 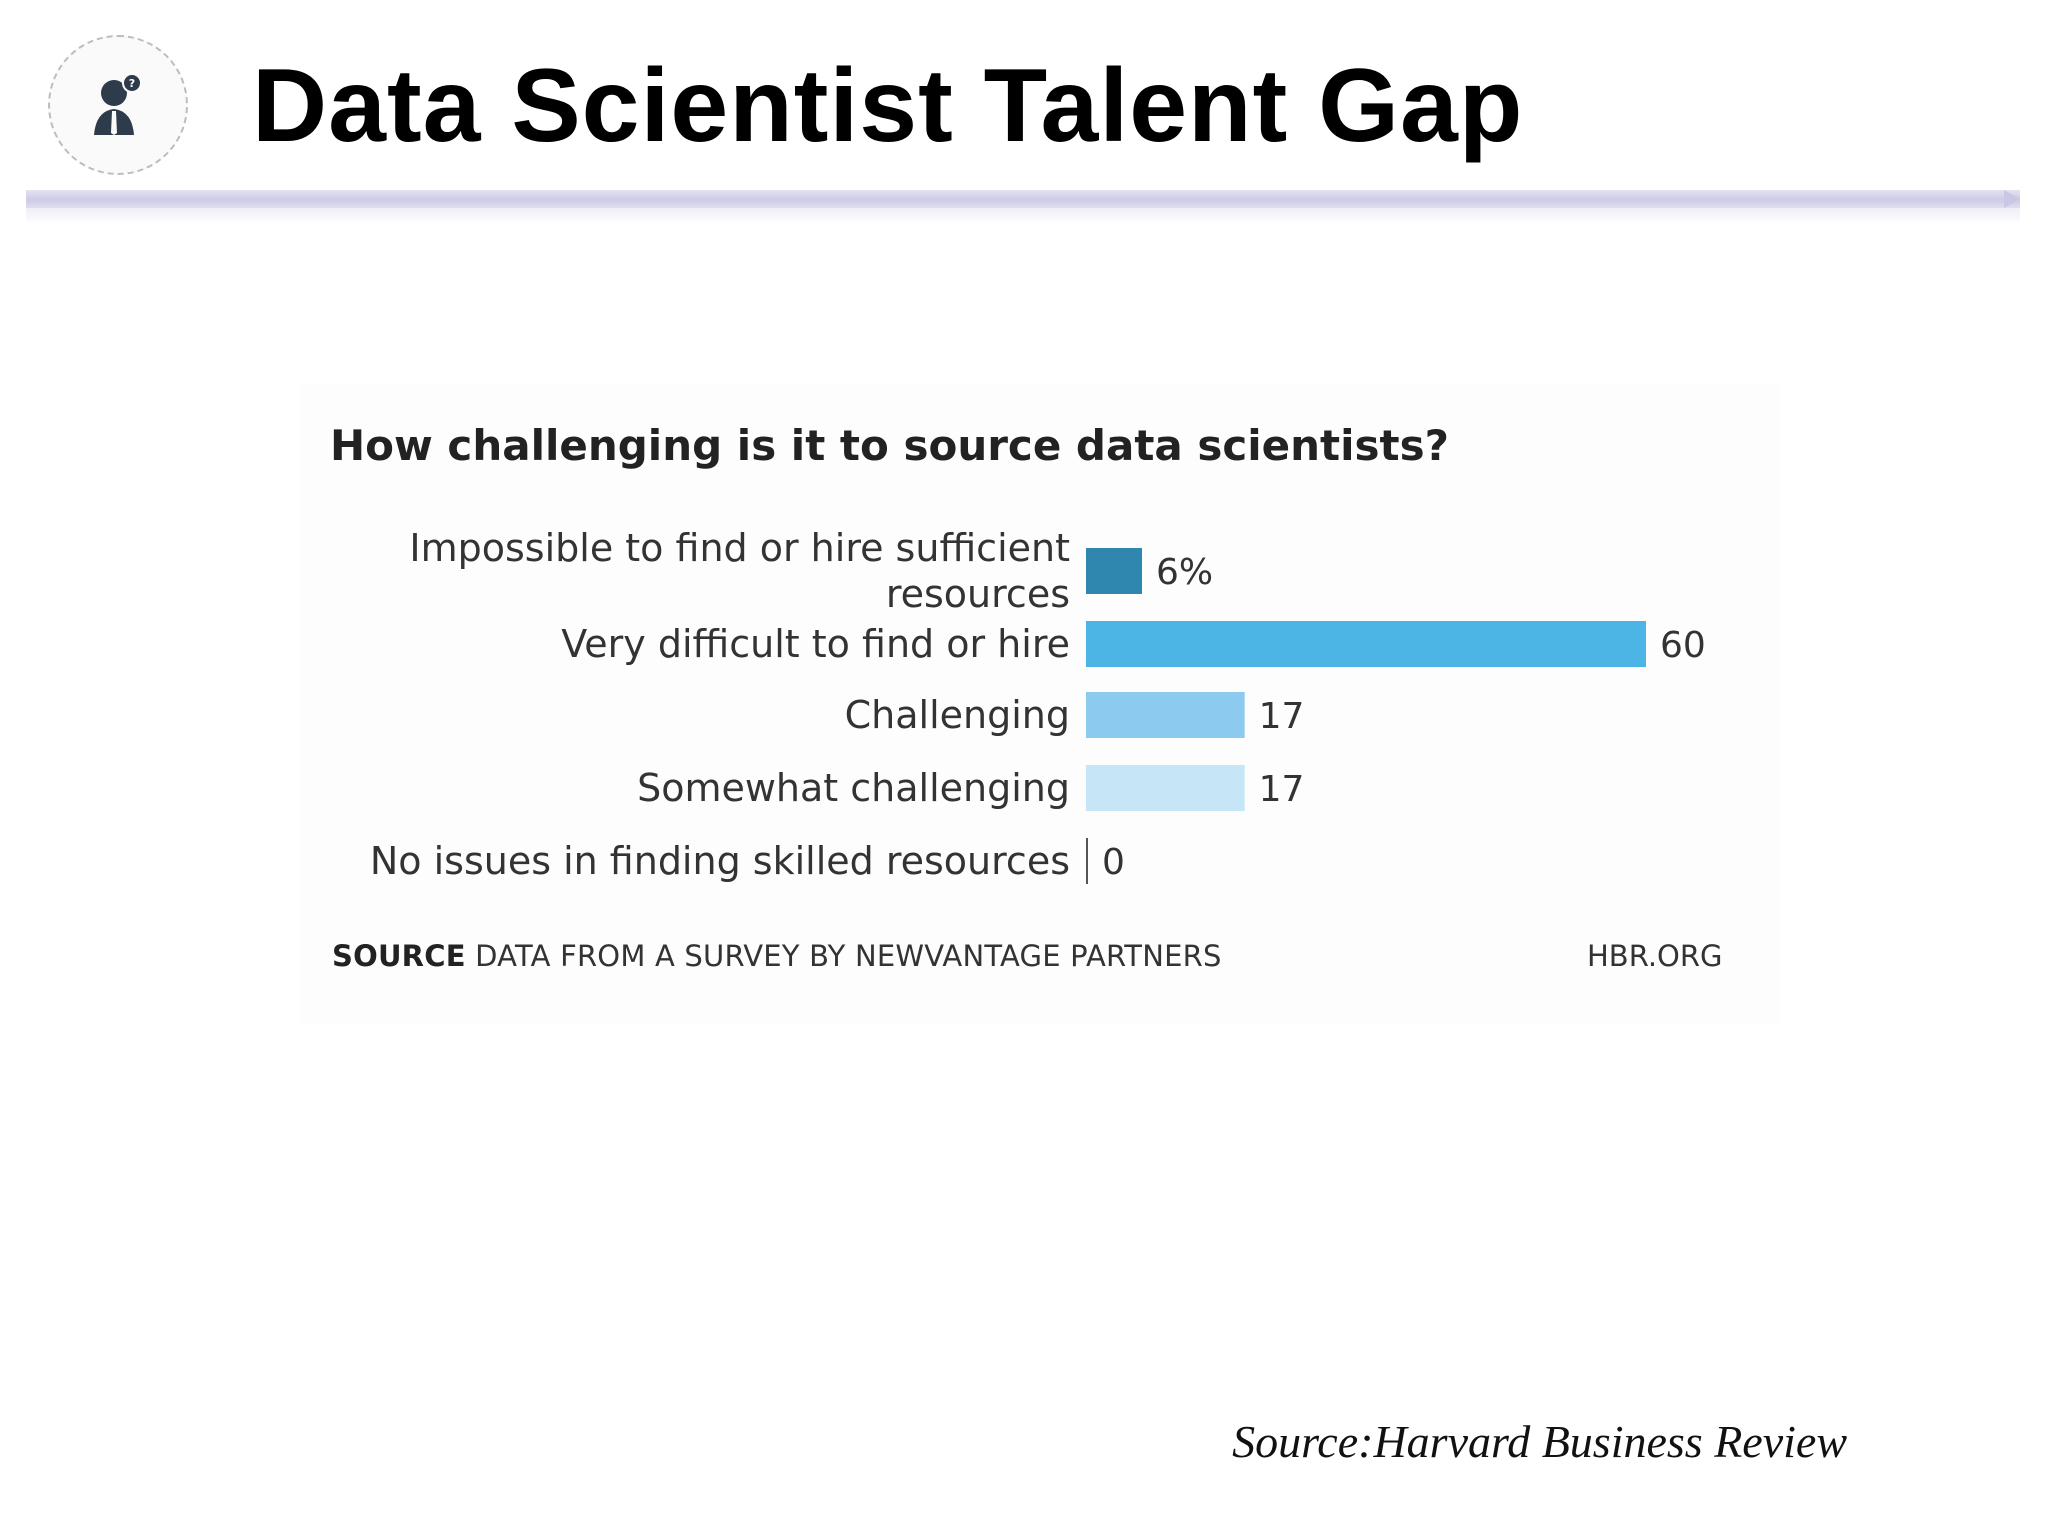 I want to click on category-label: Impossible to find or hire sufficient, so click(x=739, y=548).